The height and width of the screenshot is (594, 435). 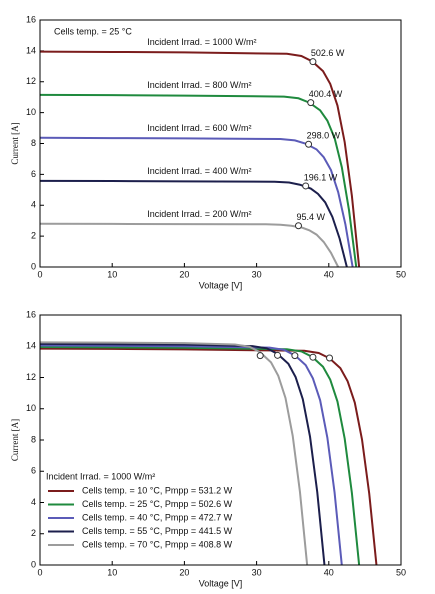 What do you see at coordinates (199, 85) in the screenshot?
I see `curve-label: Incident Irrad. = 800 W/m²` at bounding box center [199, 85].